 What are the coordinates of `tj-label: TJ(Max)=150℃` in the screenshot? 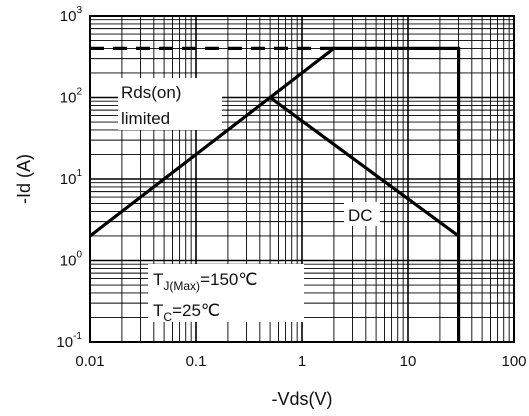 It's located at (205, 281).